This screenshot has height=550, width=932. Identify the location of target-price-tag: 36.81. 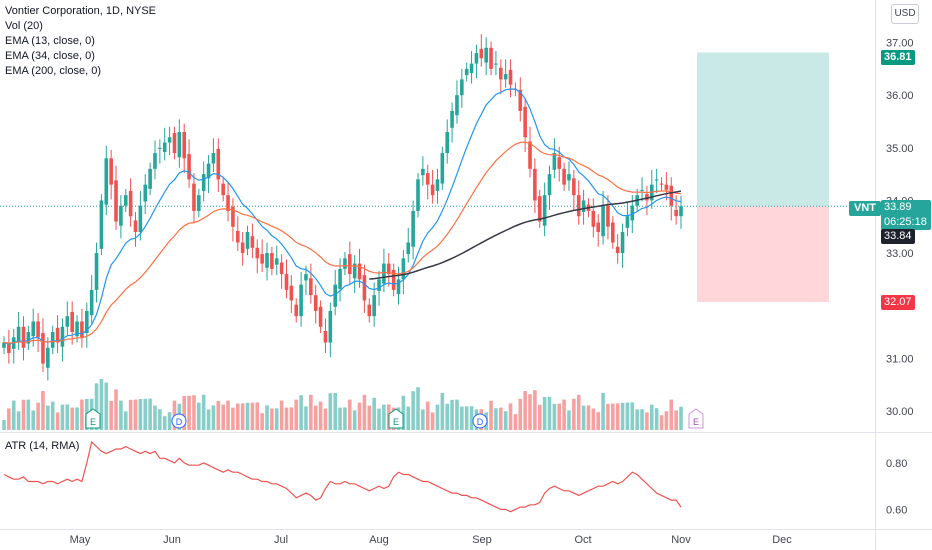
(898, 57).